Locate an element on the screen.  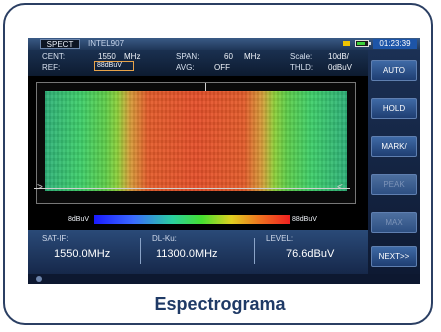
scale-value: 10dB/ is located at coordinates (338, 56).